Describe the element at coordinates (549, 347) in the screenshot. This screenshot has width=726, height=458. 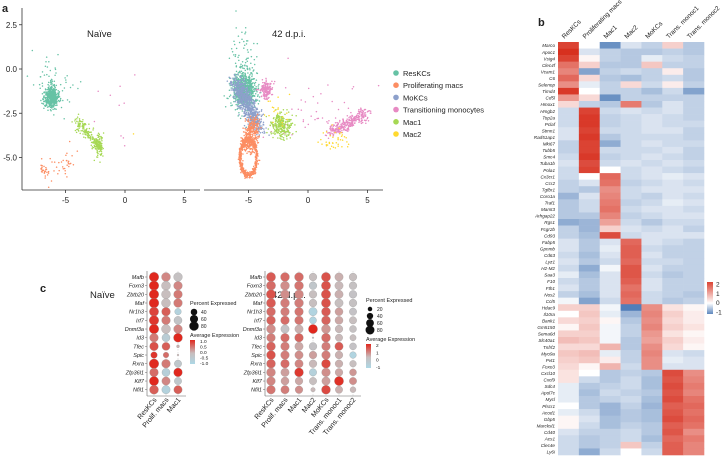
I see `heatmap-row-label: Tnfrf2` at that location.